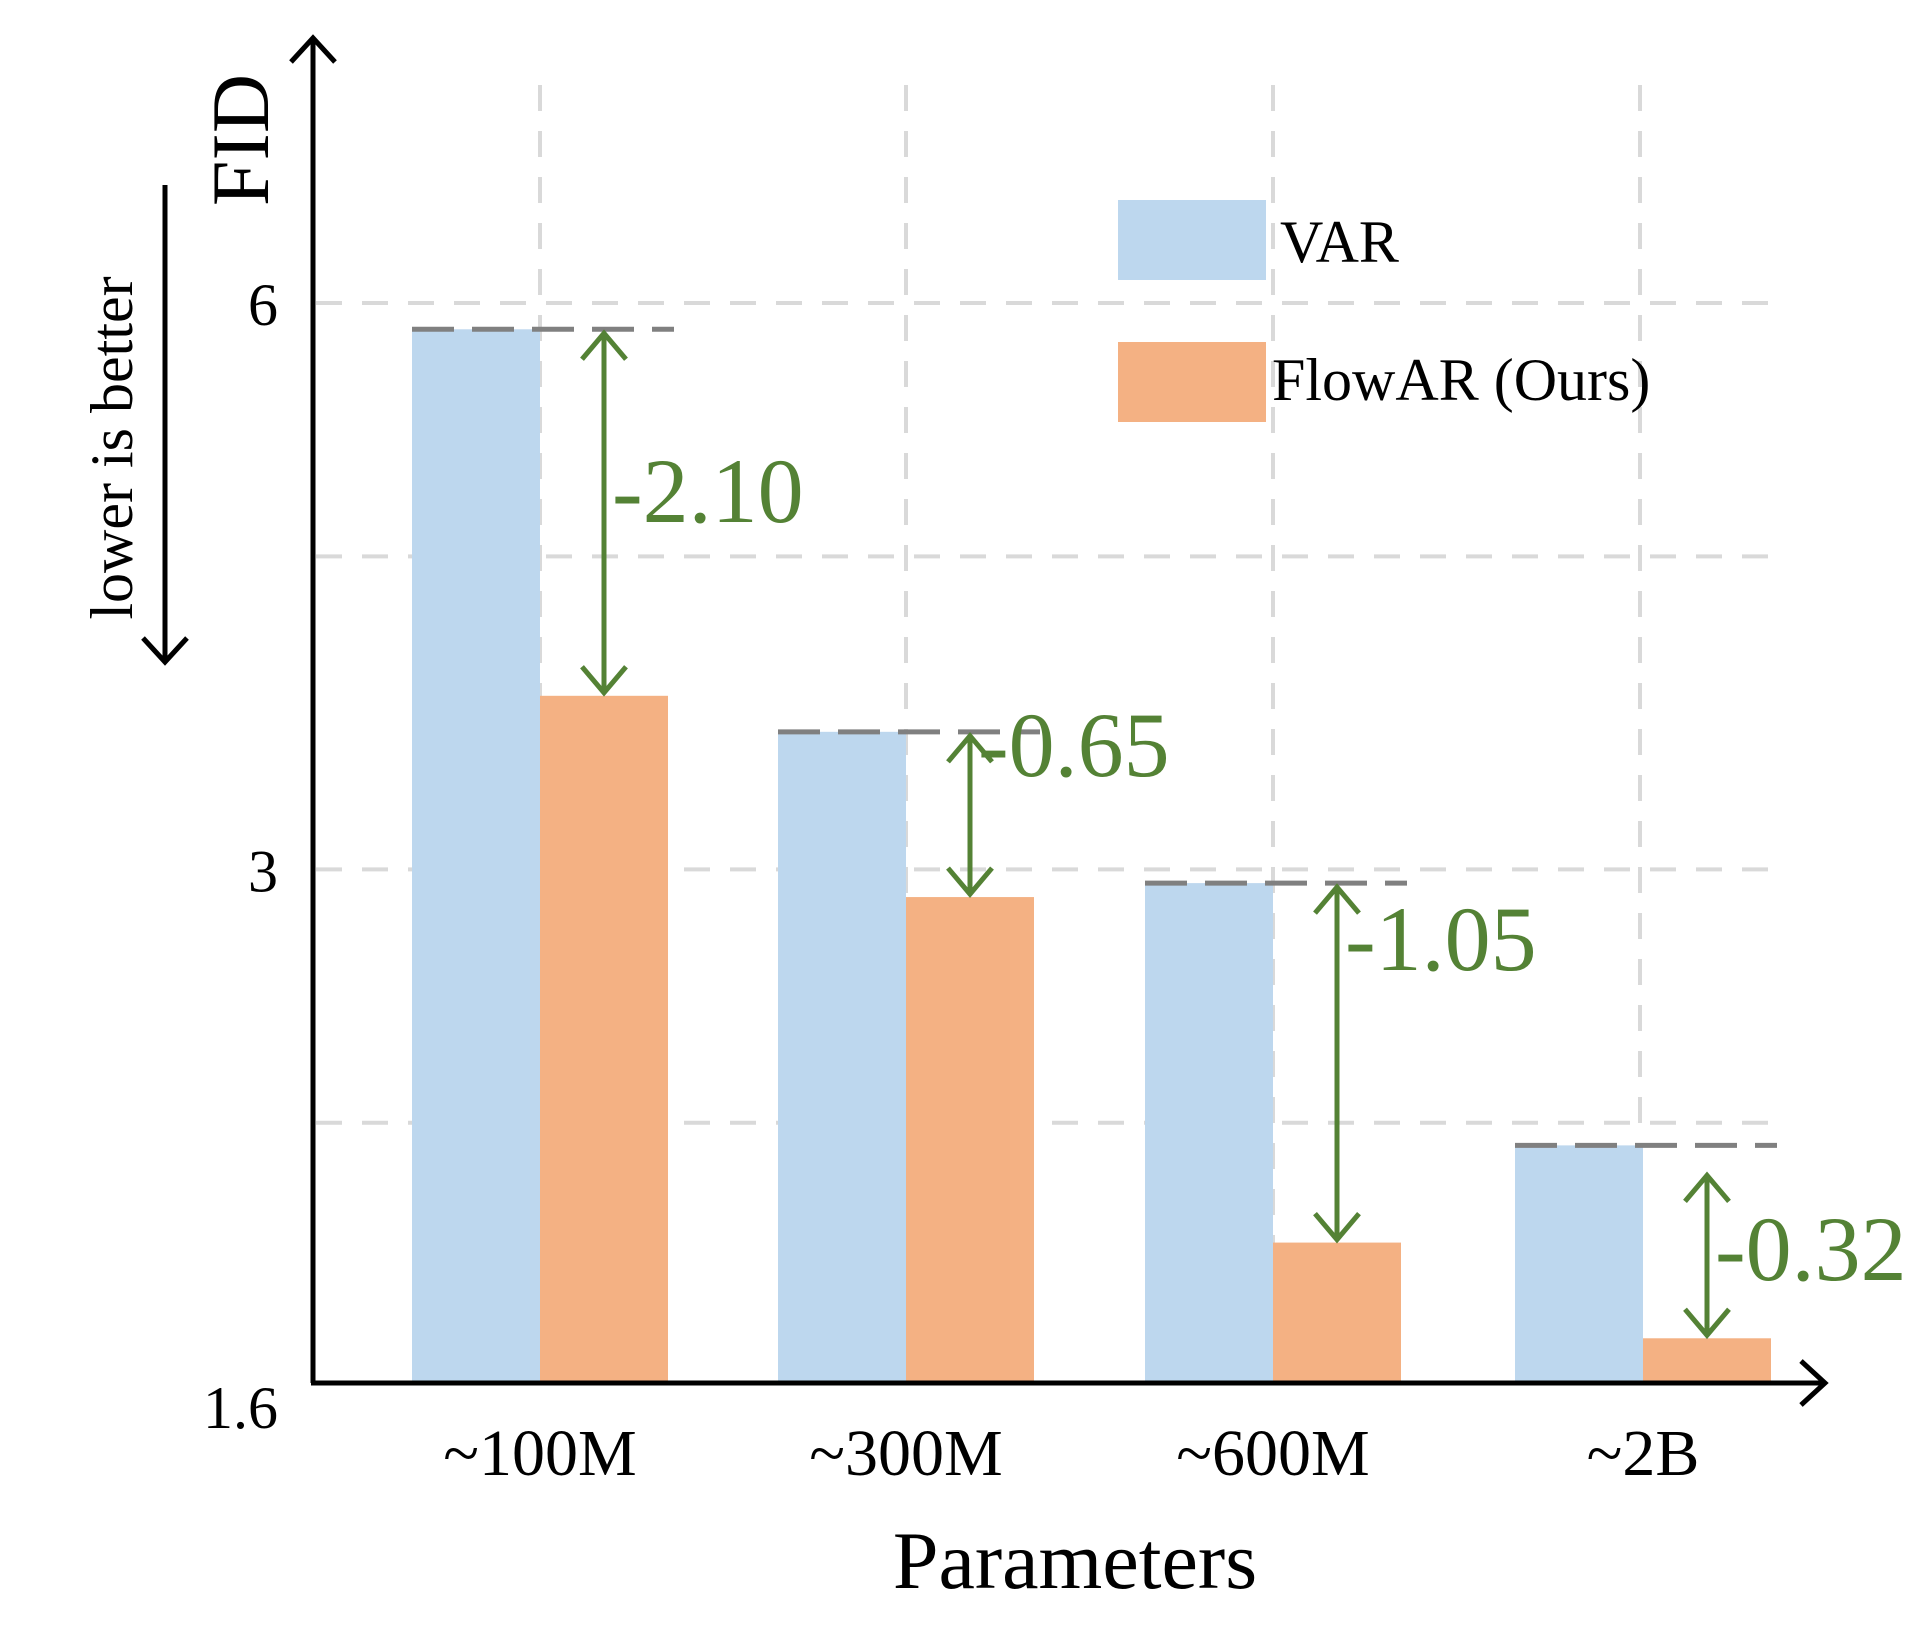 The image size is (1932, 1636). Describe the element at coordinates (240, 140) in the screenshot. I see `y-axis-title: FID` at that location.